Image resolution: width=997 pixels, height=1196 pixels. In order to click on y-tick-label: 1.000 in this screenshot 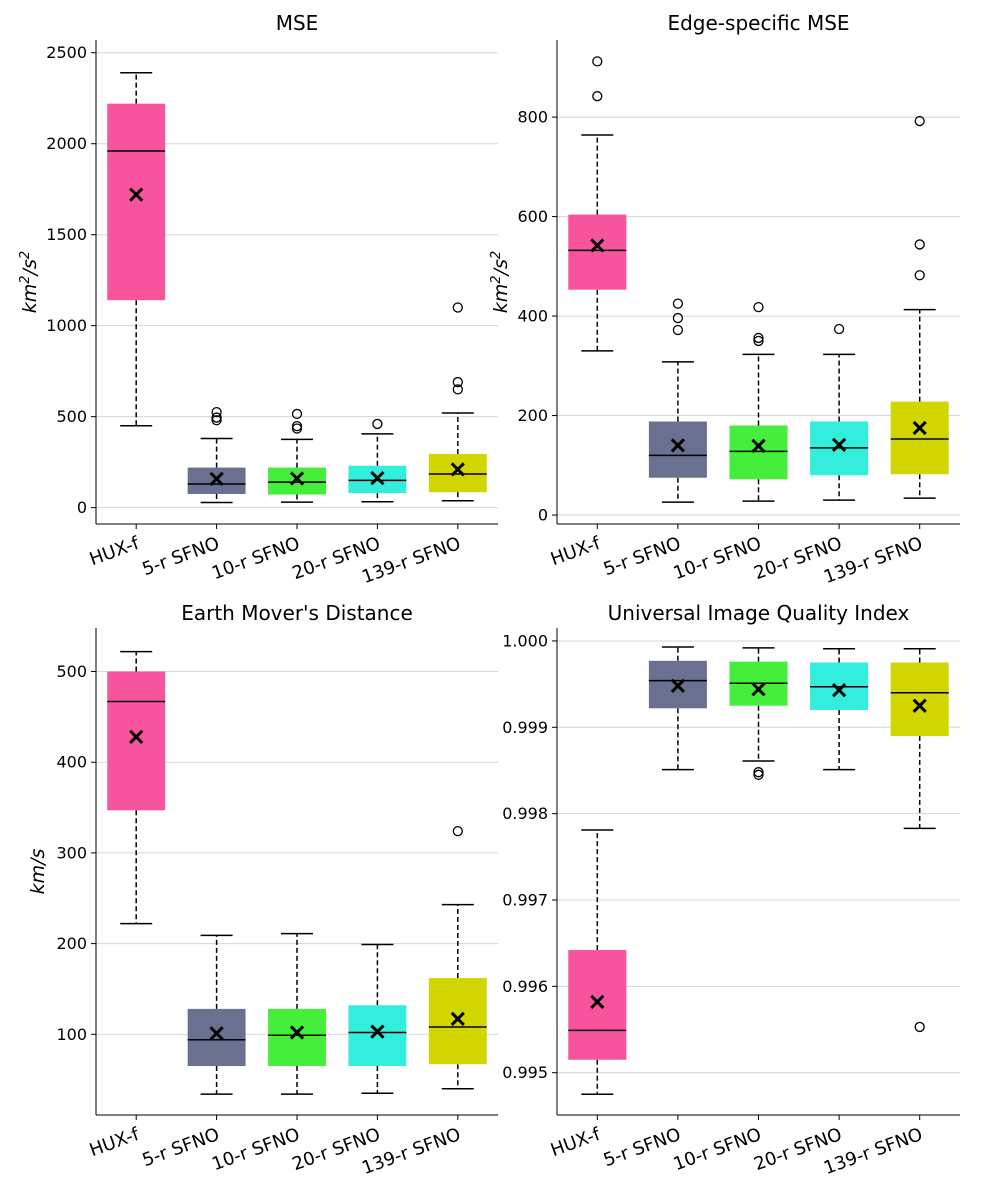, I will do `click(525, 640)`.